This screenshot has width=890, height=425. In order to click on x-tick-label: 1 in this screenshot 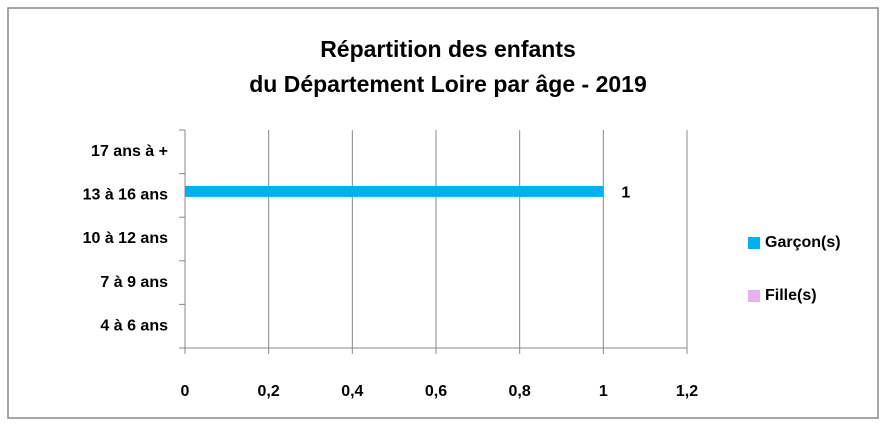, I will do `click(603, 391)`.